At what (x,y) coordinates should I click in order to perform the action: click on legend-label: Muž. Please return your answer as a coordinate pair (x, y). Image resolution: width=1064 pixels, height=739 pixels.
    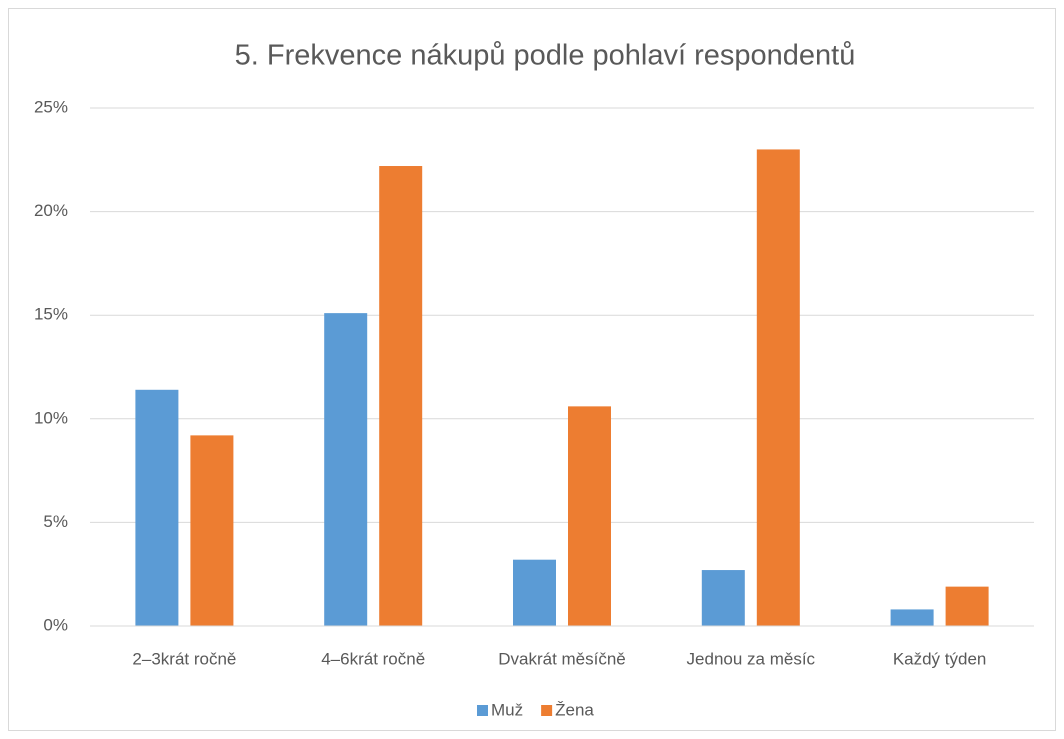
    Looking at the image, I should click on (507, 709).